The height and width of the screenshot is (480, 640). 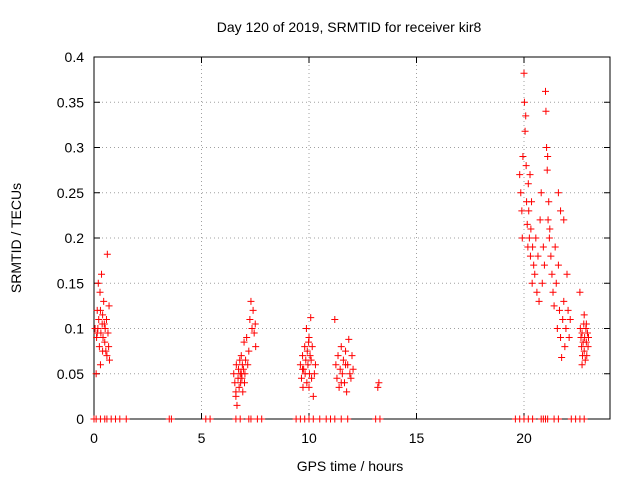 I want to click on x-axis-label: GPS time / hours, so click(x=350, y=466).